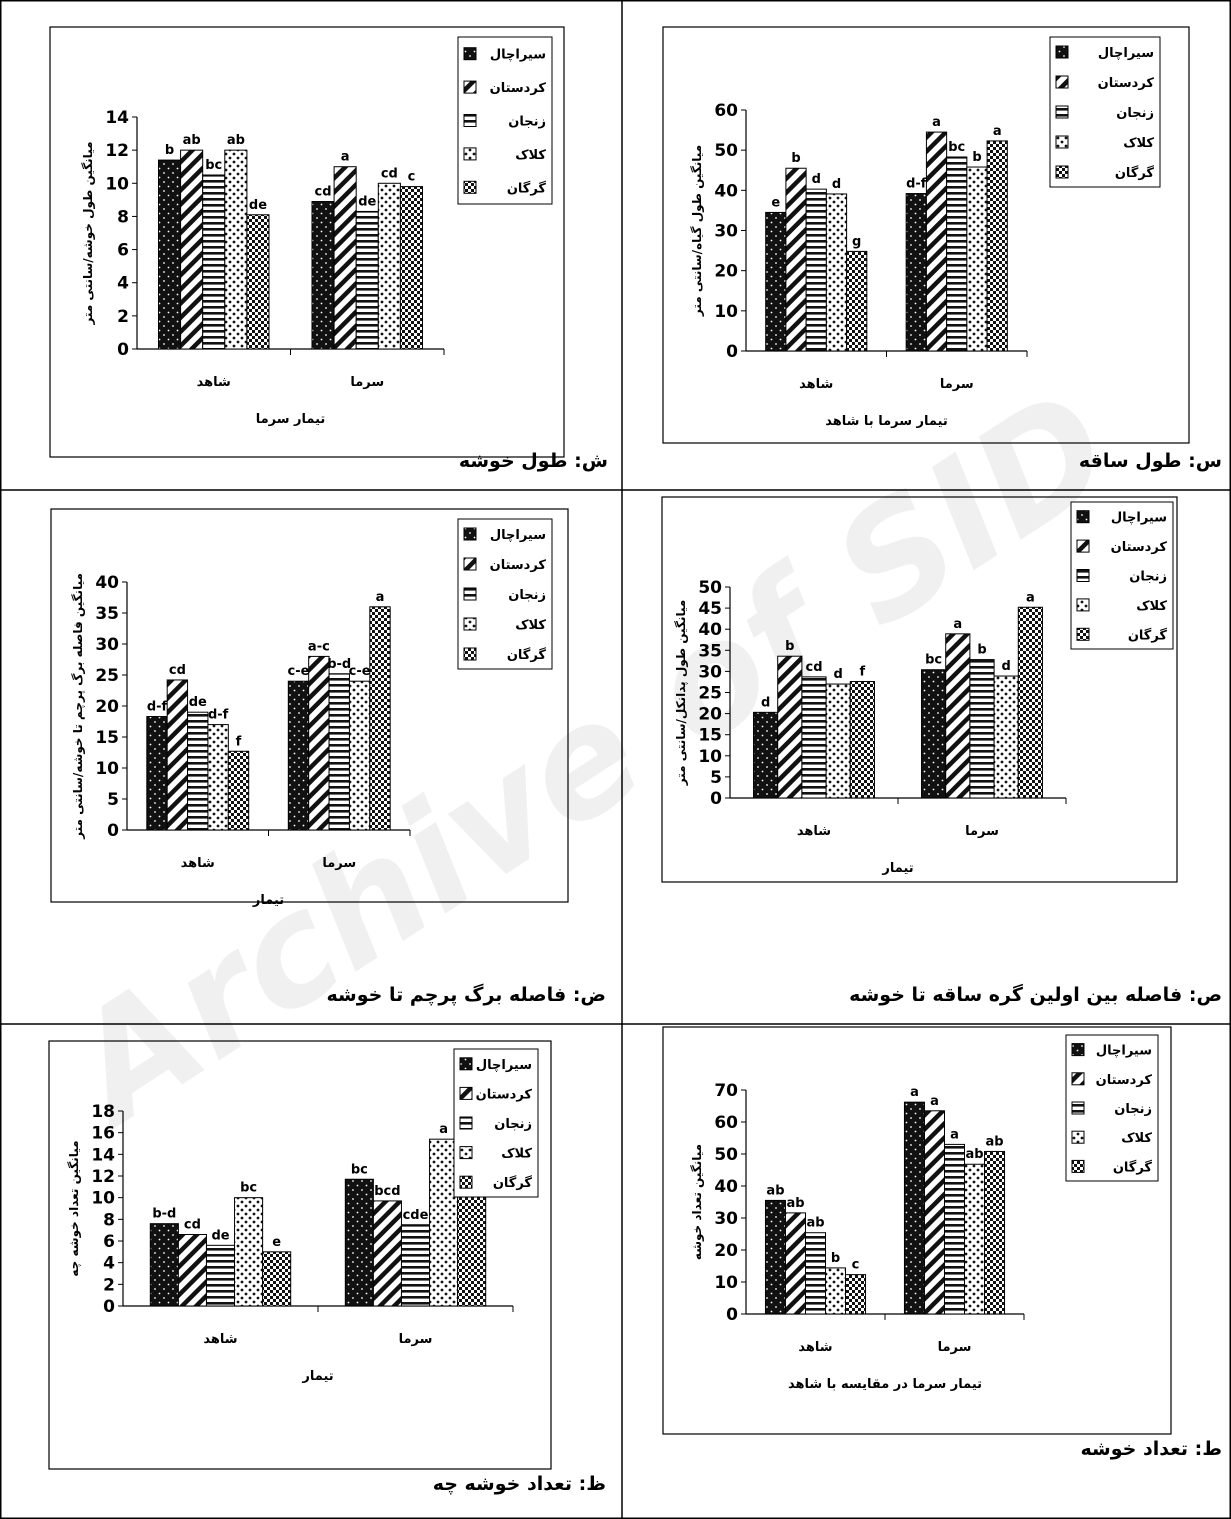 This screenshot has height=1519, width=1231. What do you see at coordinates (360, 671) in the screenshot?
I see `significance-label: c-e` at bounding box center [360, 671].